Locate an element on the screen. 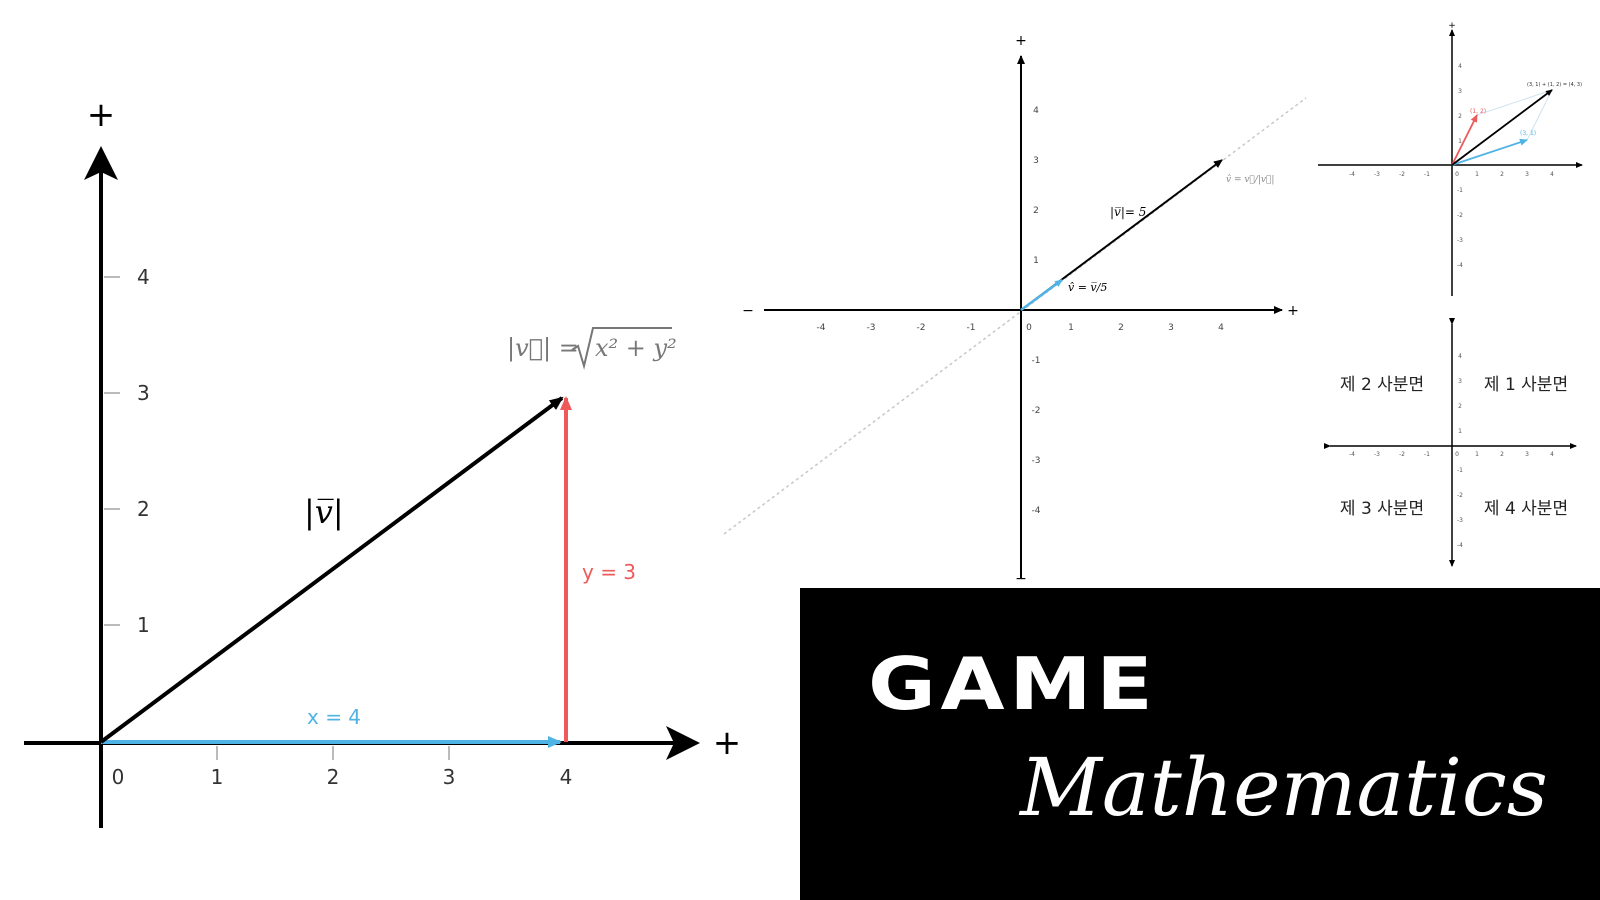  unit-minus-bottom: − is located at coordinates (1021, 579).